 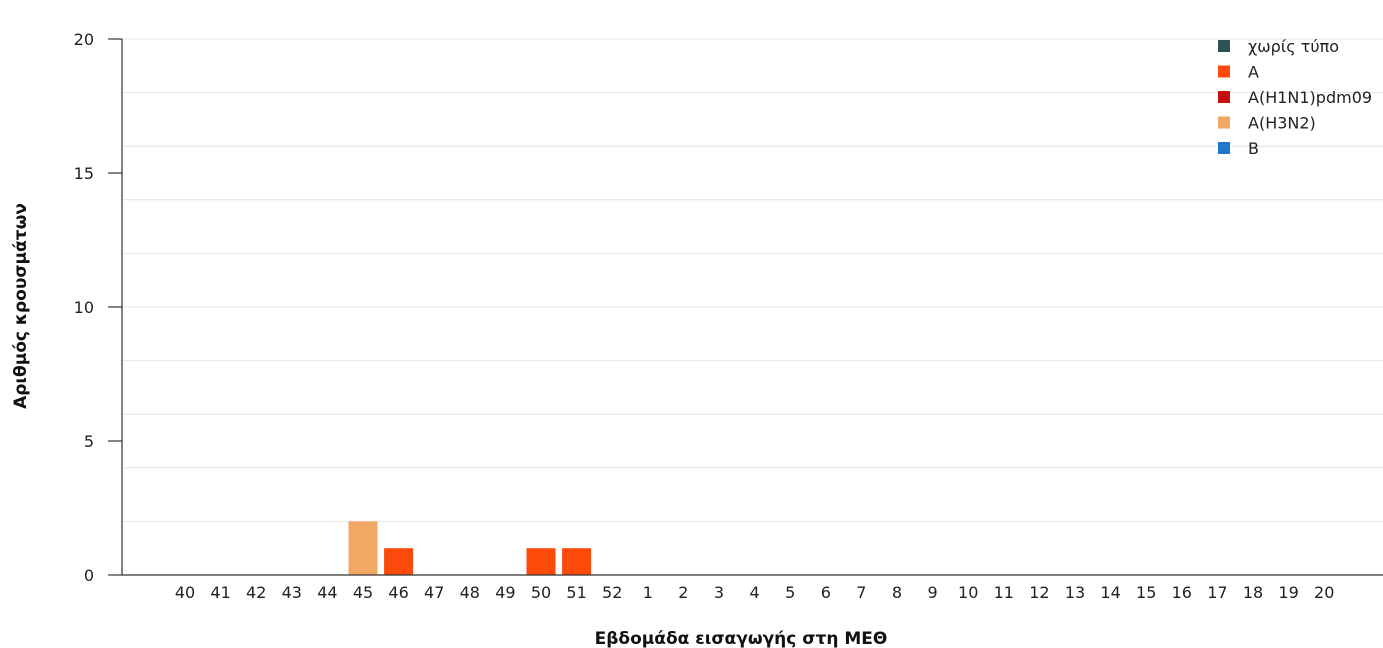 I want to click on y-axis-title: Αριθμός κρουσμάτων, so click(x=21, y=306).